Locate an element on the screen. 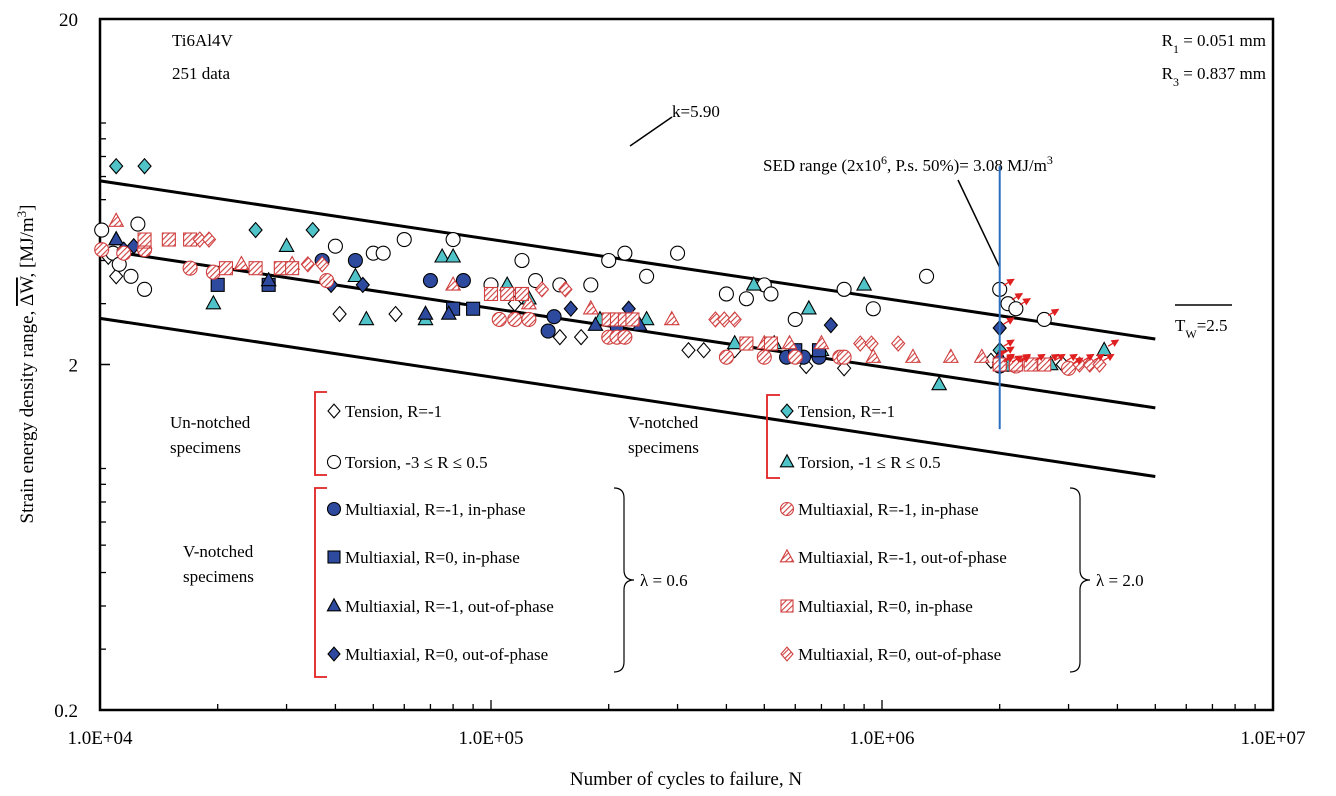 The image size is (1336, 796). legend-marker-m06_op_r1 is located at coordinates (334, 604).